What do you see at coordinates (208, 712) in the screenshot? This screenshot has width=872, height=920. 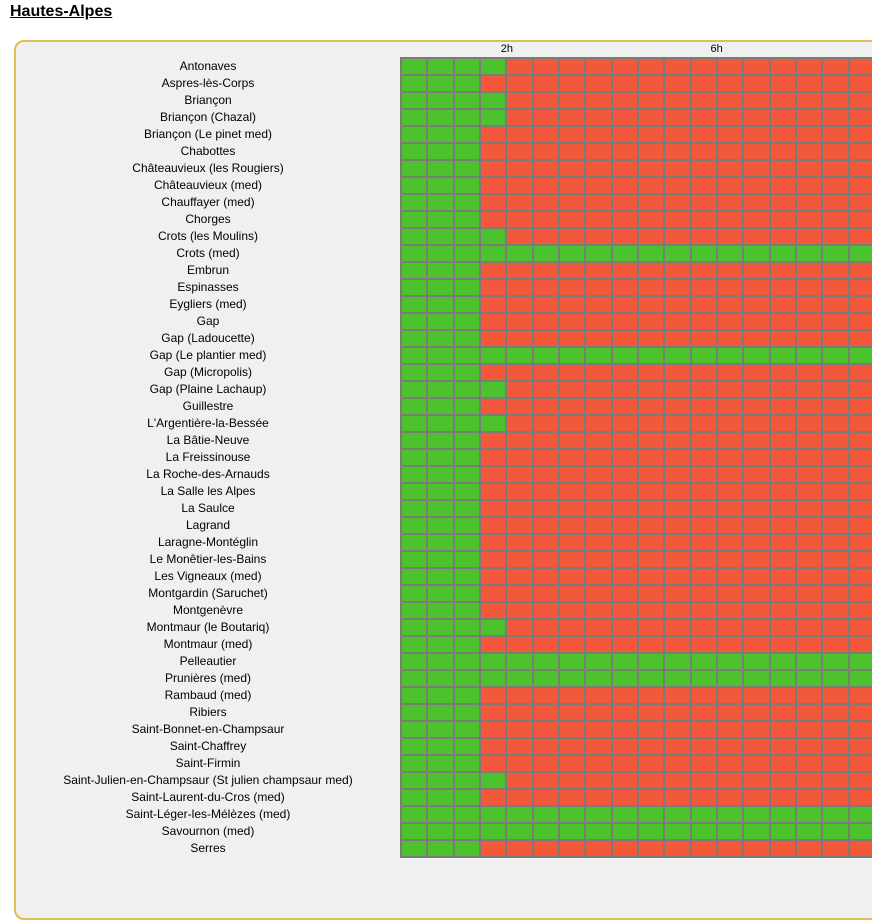 I see `station-row-label: Ribiers` at bounding box center [208, 712].